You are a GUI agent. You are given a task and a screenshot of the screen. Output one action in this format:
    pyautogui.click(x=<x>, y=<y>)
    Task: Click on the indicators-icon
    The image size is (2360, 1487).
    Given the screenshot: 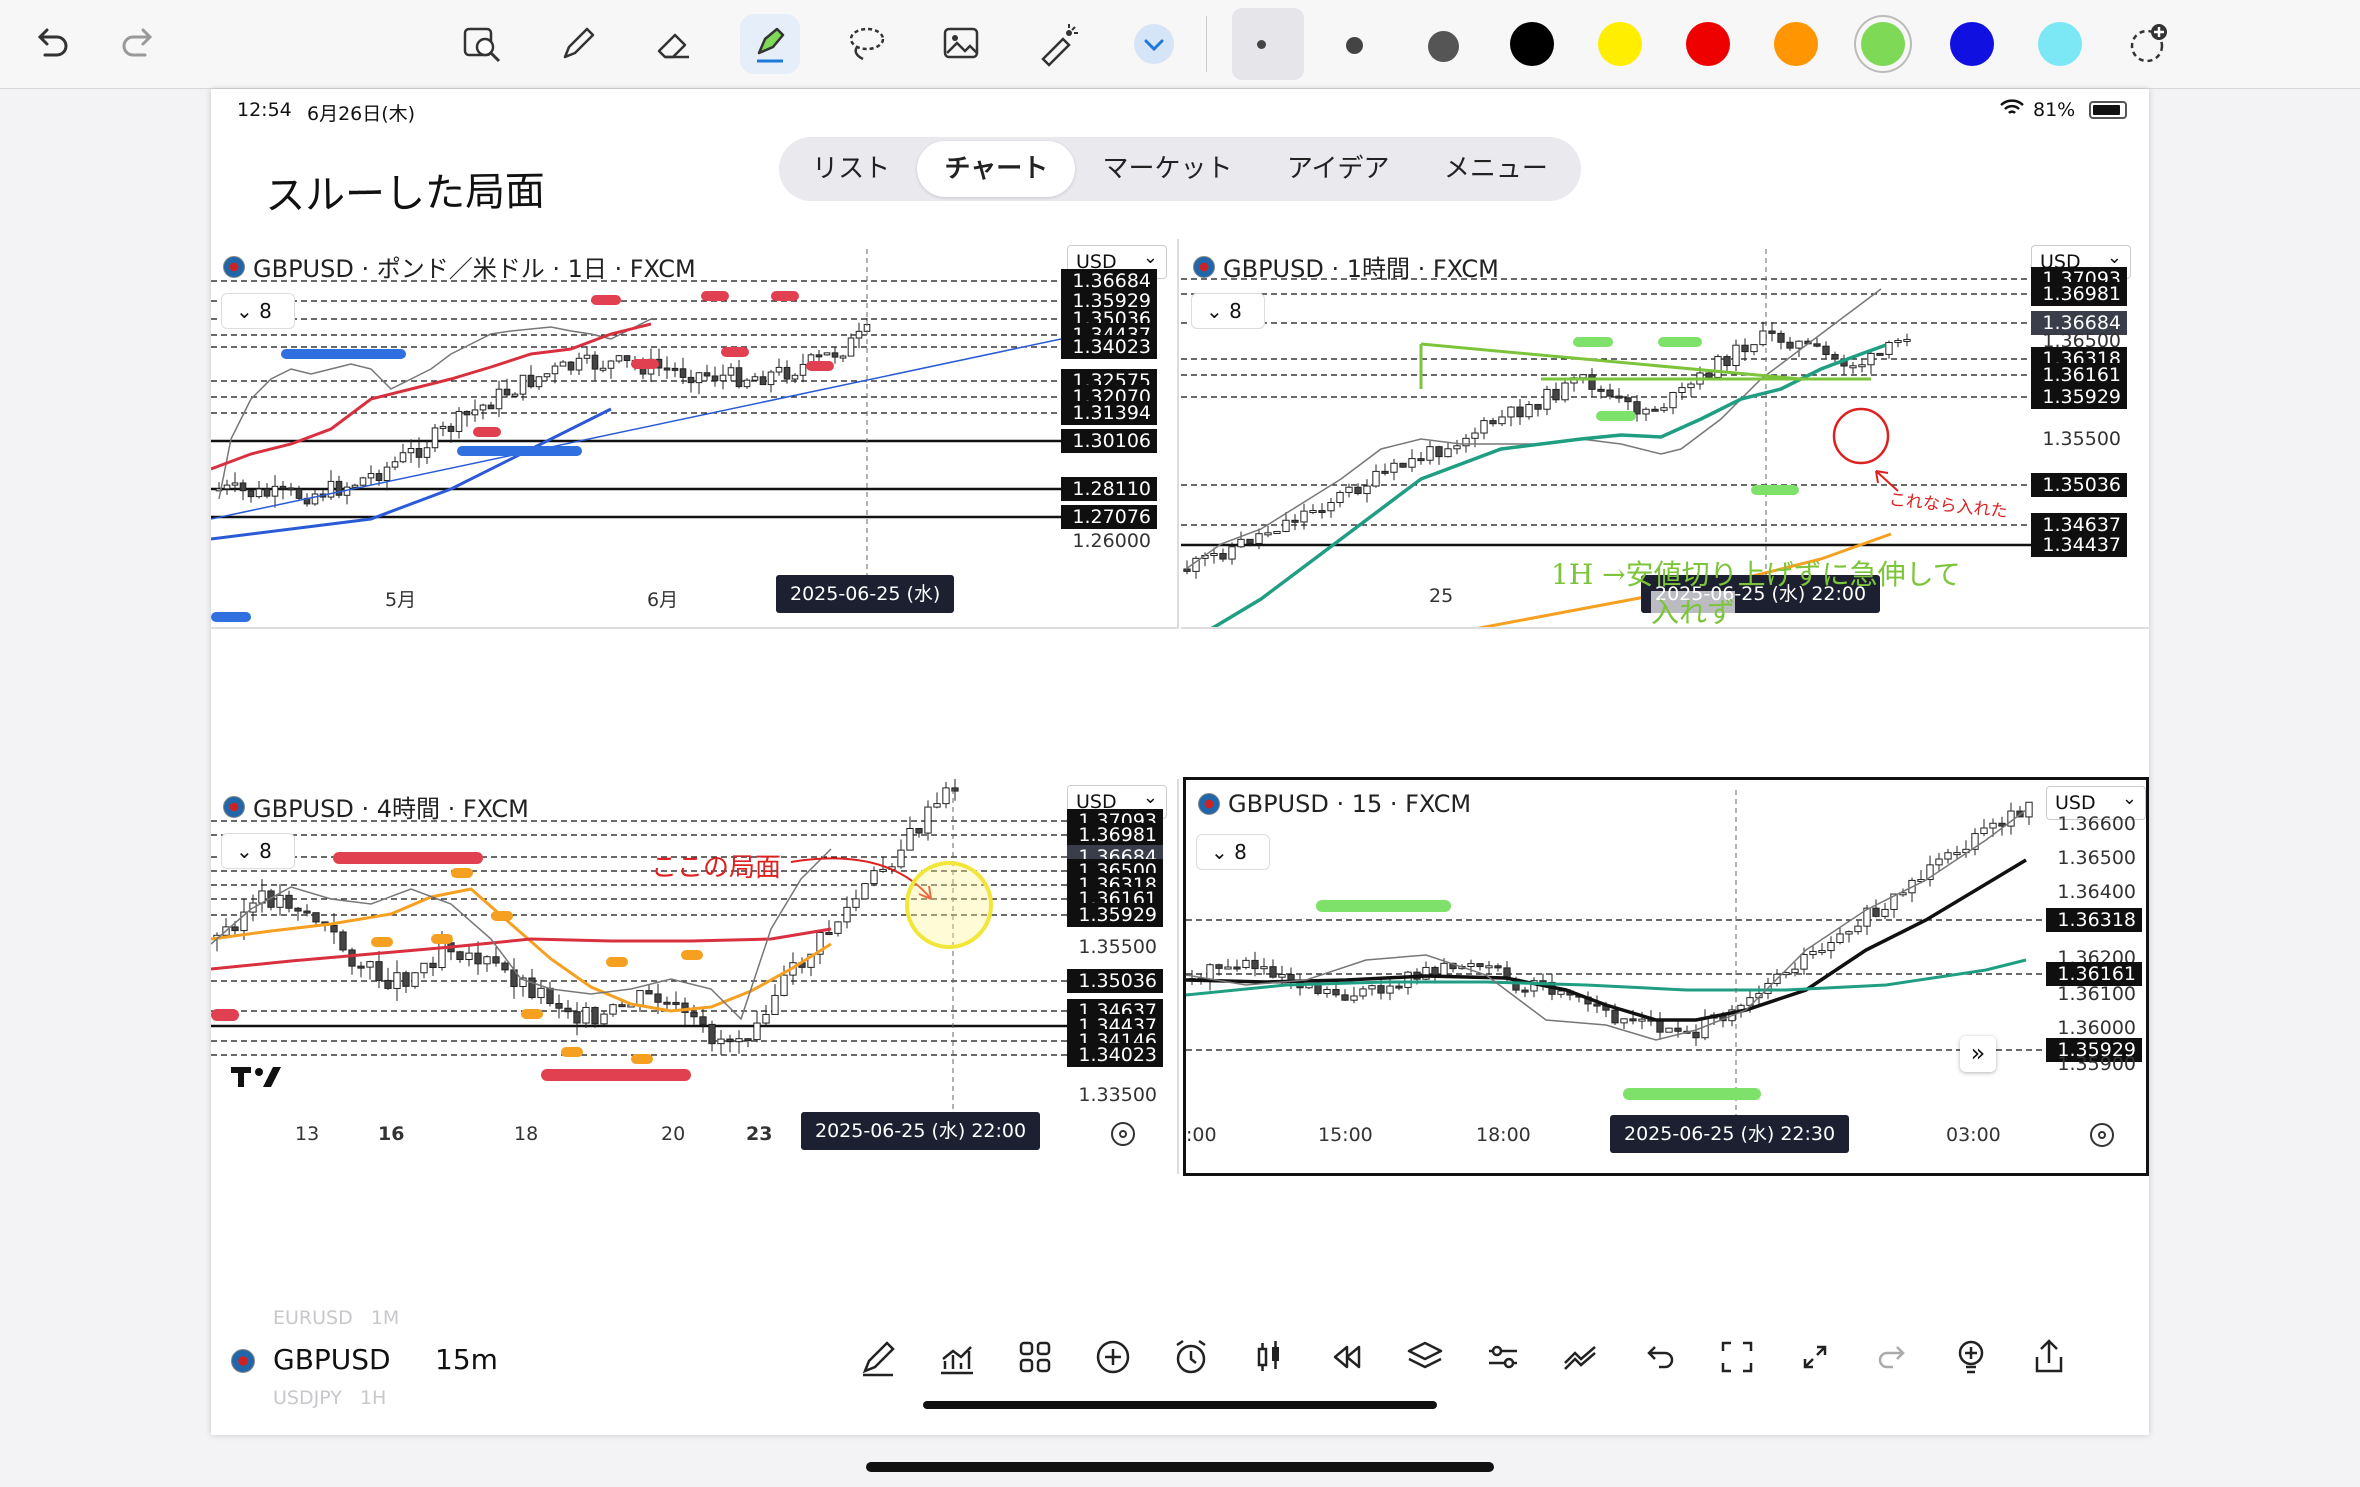 What is the action you would take?
    pyautogui.click(x=957, y=1357)
    